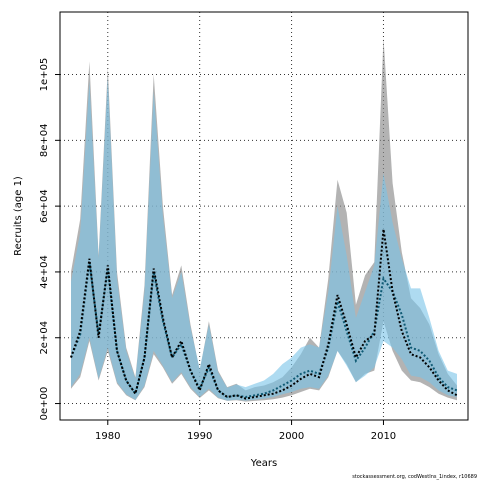 This screenshot has width=480, height=480. Describe the element at coordinates (263, 463) in the screenshot. I see `x-axis-title: Years` at that location.